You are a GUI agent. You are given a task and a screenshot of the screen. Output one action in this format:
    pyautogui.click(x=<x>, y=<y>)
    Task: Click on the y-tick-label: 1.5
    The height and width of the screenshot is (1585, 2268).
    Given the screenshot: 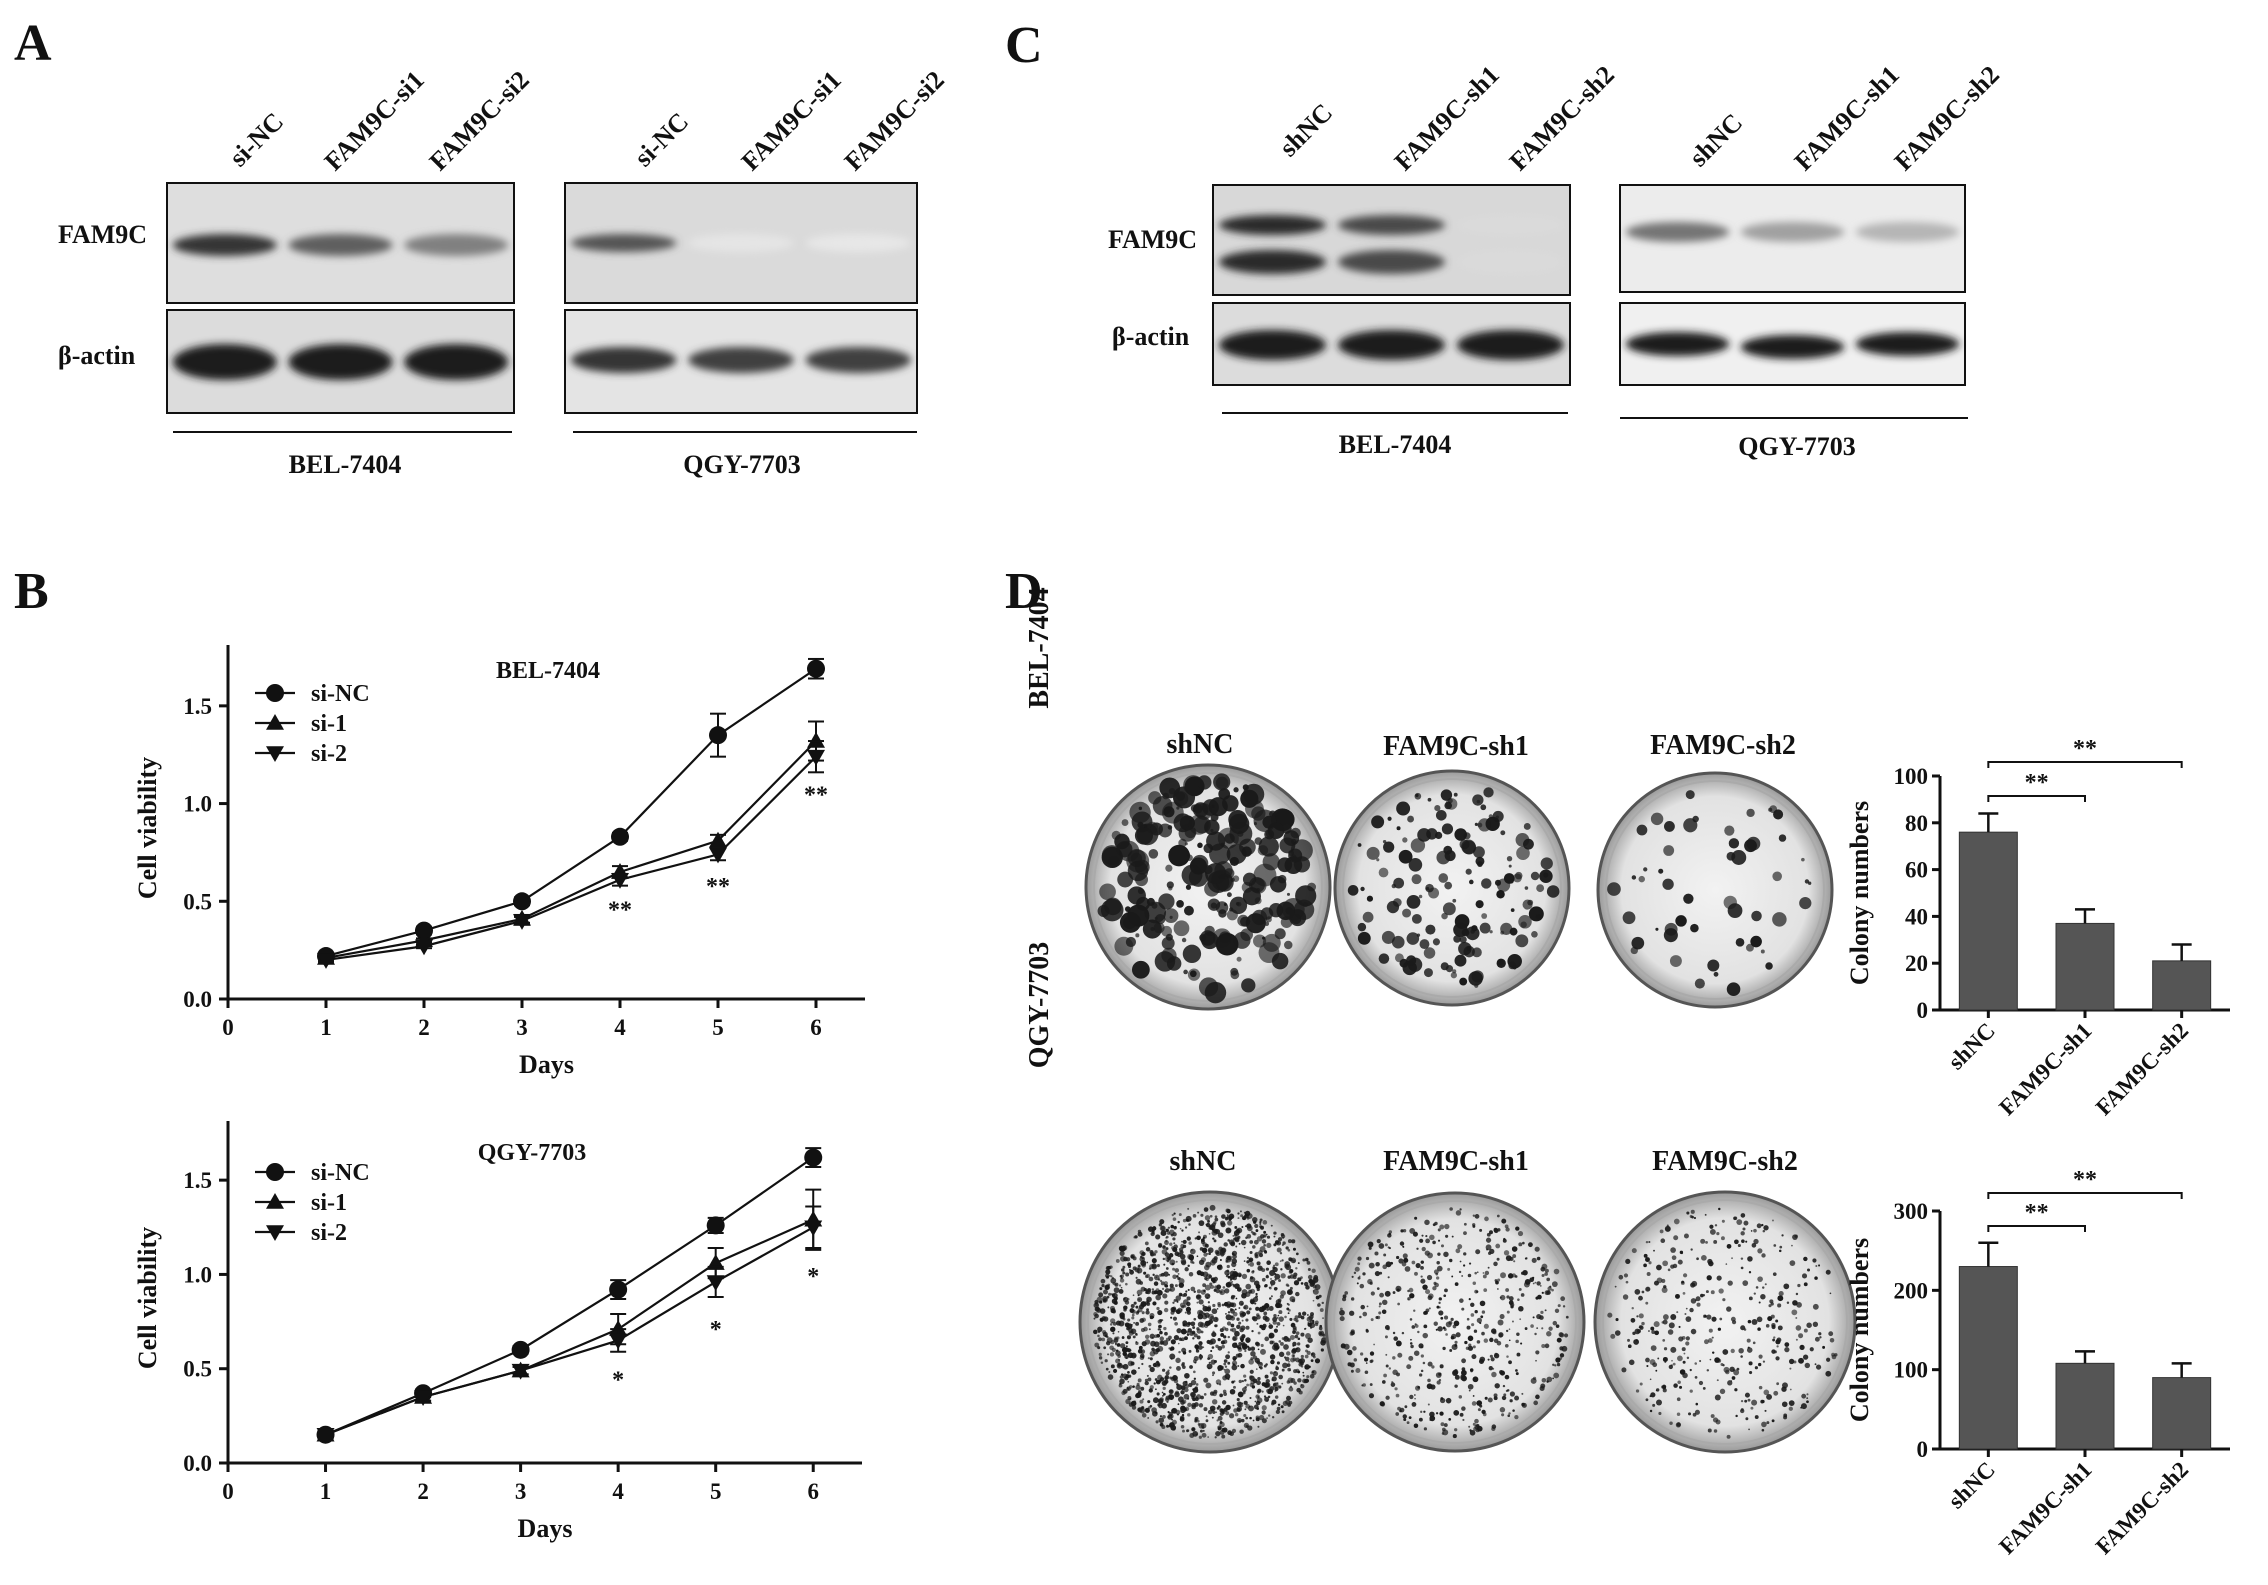 What is the action you would take?
    pyautogui.click(x=197, y=706)
    